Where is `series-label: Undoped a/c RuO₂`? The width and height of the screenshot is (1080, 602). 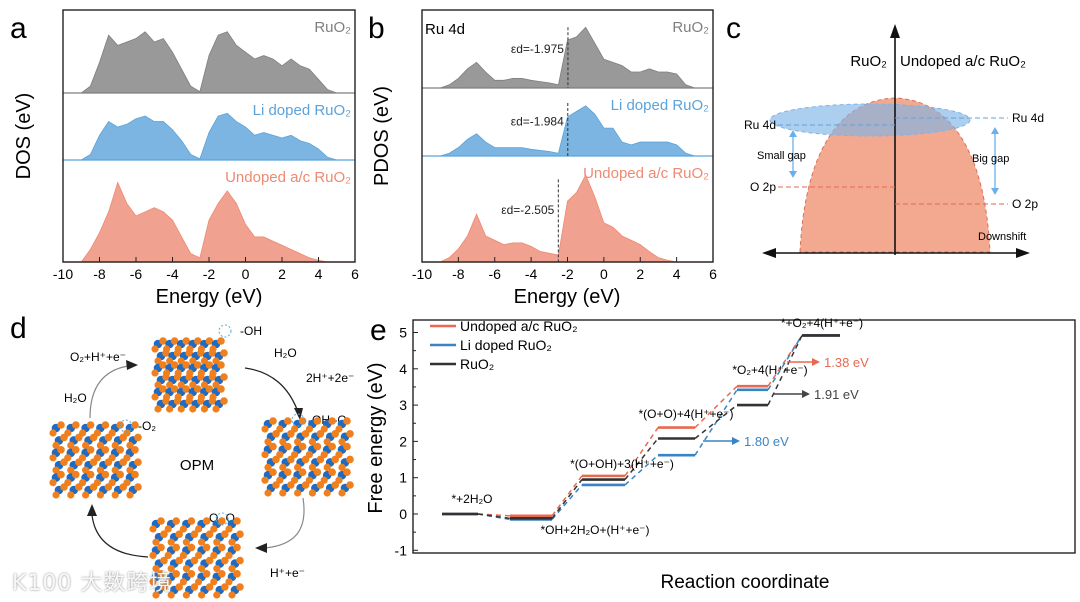
series-label: Undoped a/c RuO₂ is located at coordinates (288, 177).